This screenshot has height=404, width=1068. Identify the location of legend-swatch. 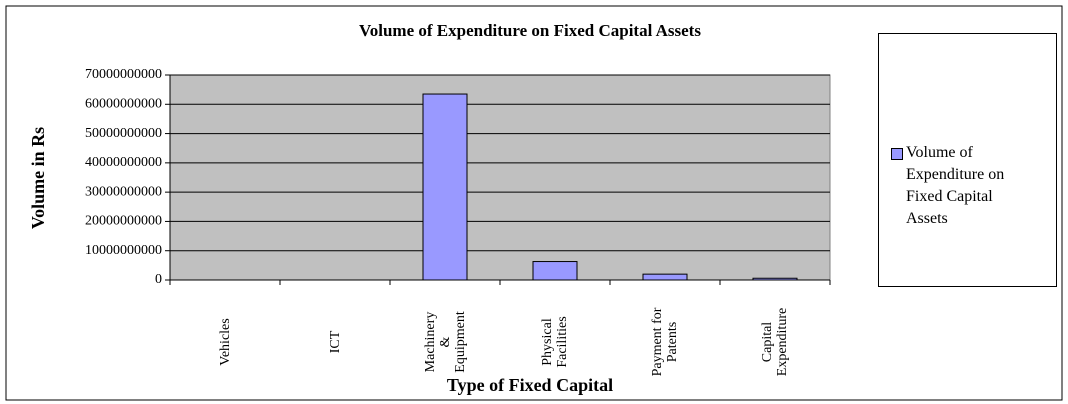
(897, 154).